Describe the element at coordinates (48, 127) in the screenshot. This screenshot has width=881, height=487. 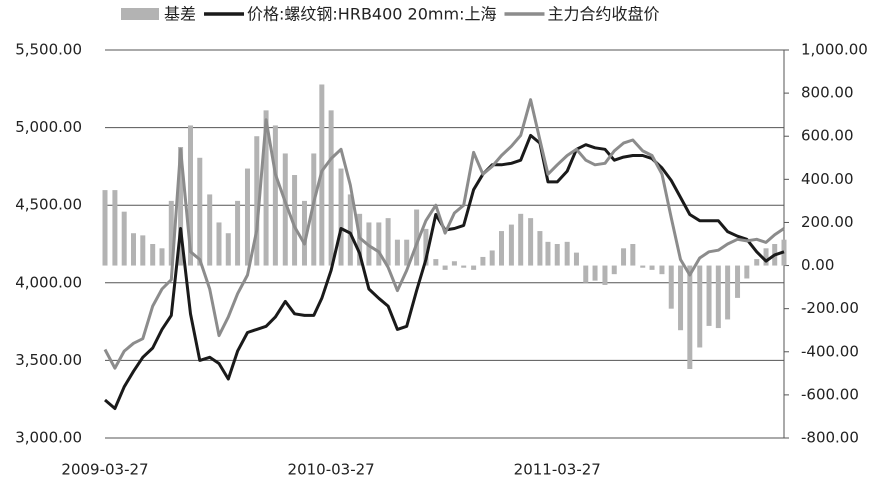
I see `y-tick-label: 5,000.00` at that location.